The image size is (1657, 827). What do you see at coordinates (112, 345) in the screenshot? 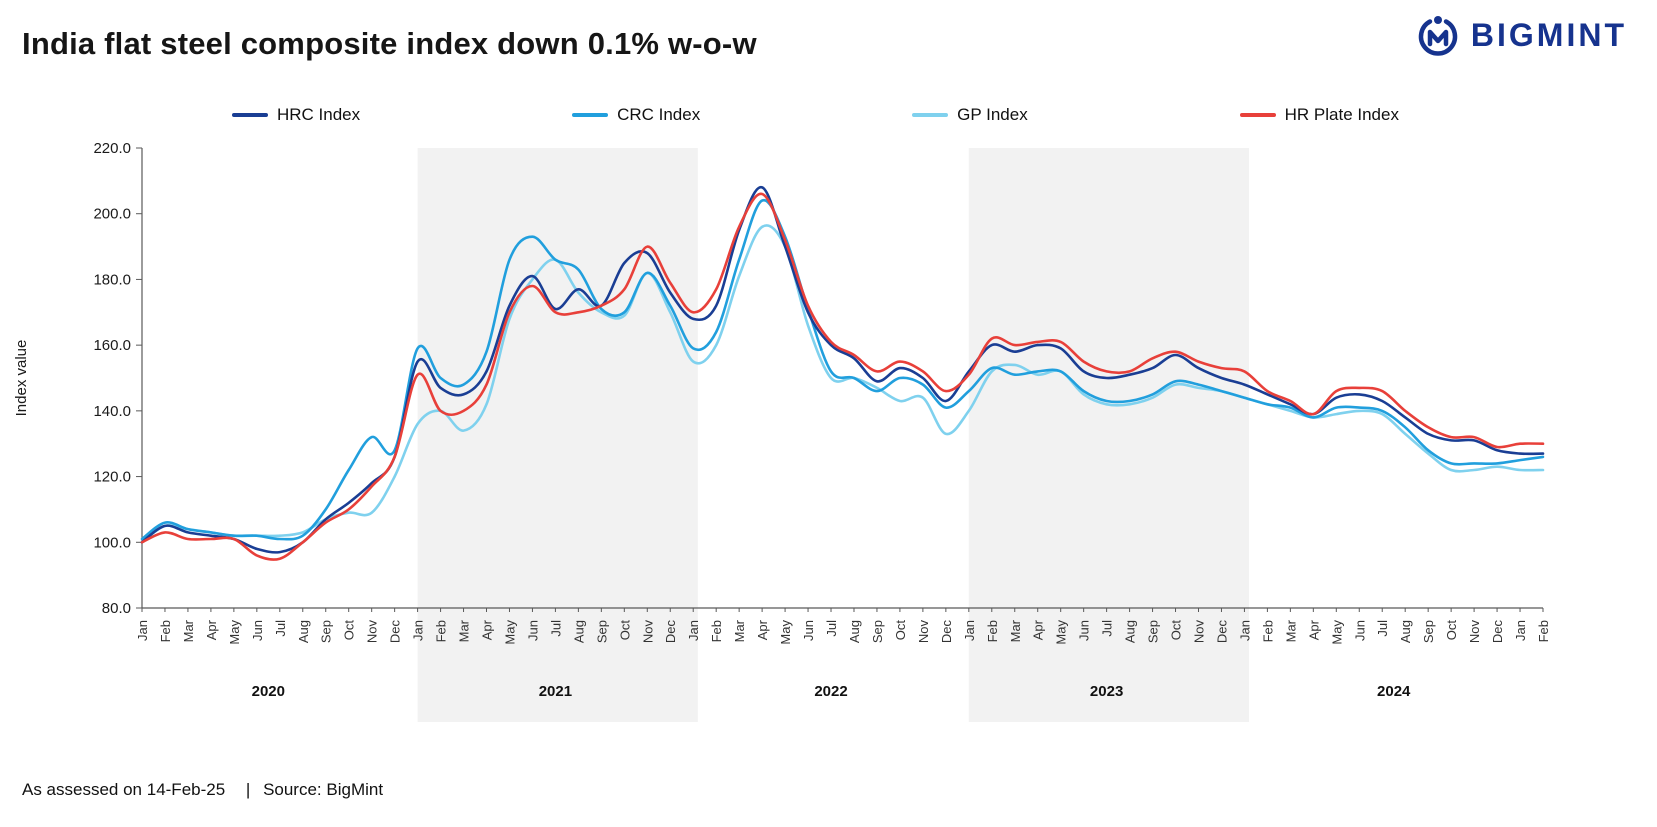
I see `svg-text: 160.0` at bounding box center [112, 345].